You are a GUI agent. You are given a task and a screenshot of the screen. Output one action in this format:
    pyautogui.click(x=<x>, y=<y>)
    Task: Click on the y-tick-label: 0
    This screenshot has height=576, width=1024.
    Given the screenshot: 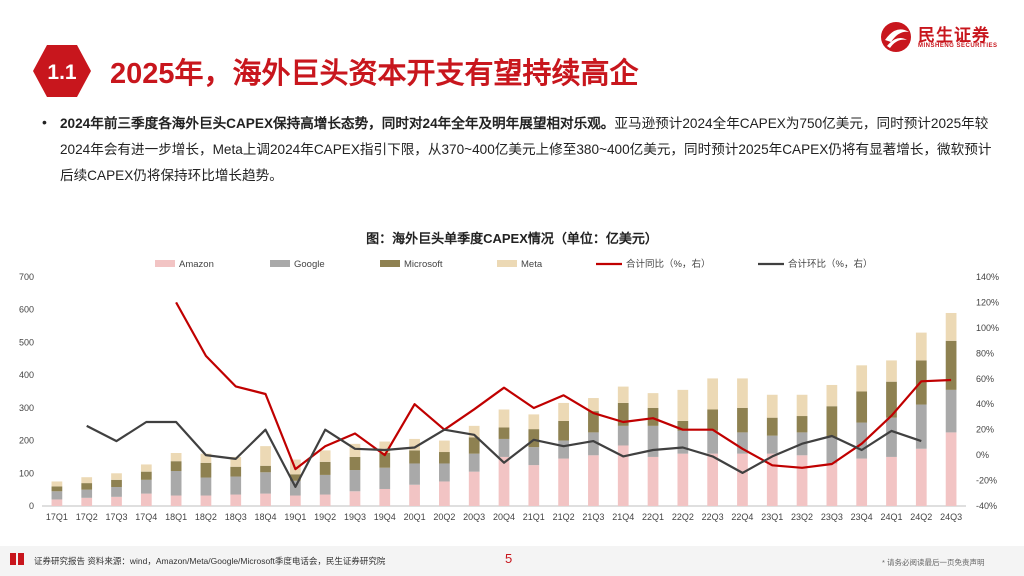 What is the action you would take?
    pyautogui.click(x=31, y=506)
    